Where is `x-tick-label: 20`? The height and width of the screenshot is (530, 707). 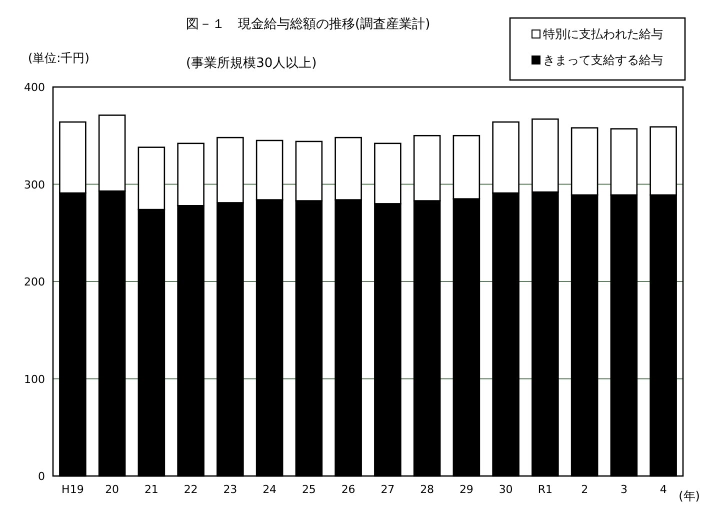
x-tick-label: 20 is located at coordinates (112, 489).